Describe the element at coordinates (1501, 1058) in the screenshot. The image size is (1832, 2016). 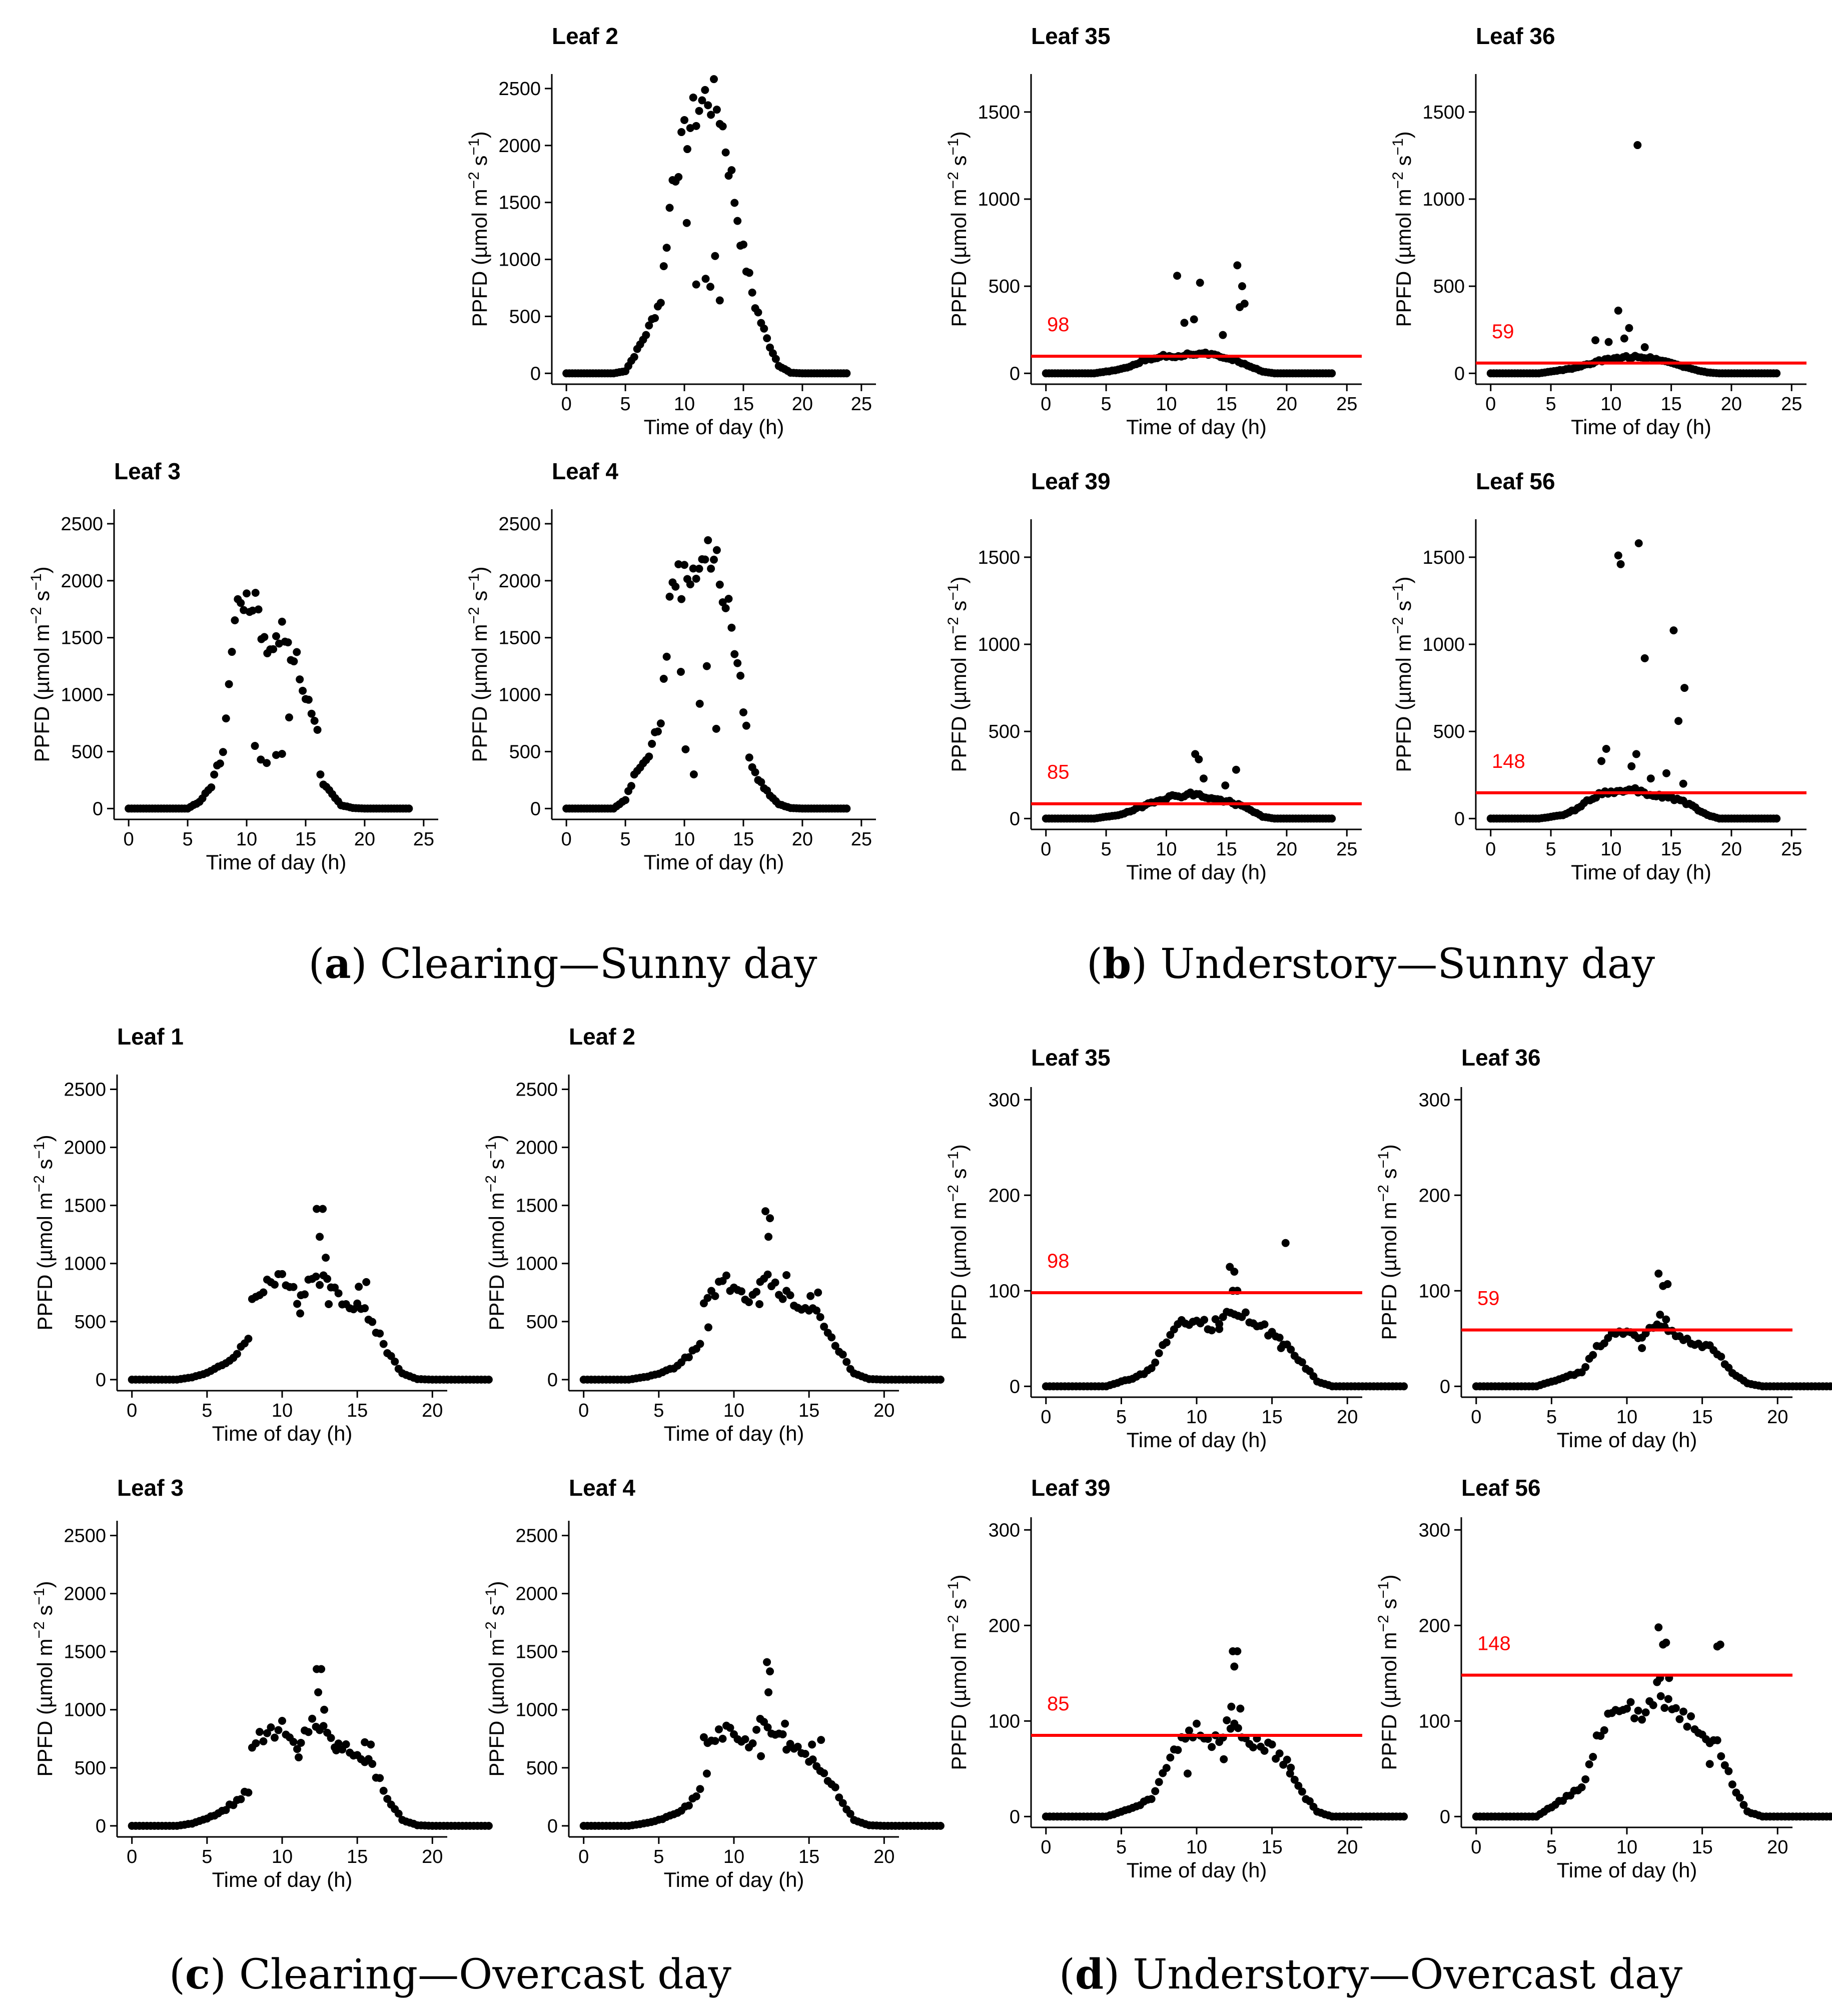
I see `panel-title: Leaf 36` at that location.